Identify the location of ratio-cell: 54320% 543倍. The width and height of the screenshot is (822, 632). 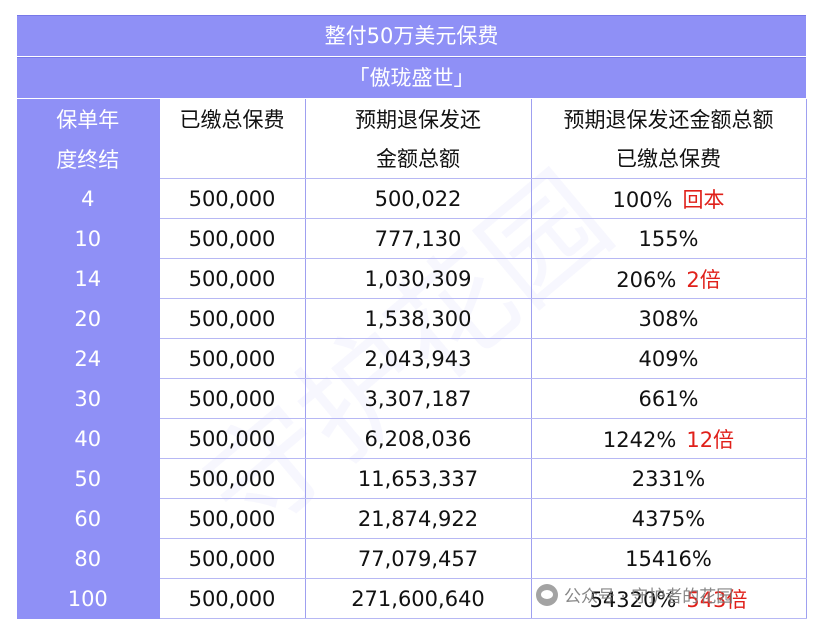
(669, 598).